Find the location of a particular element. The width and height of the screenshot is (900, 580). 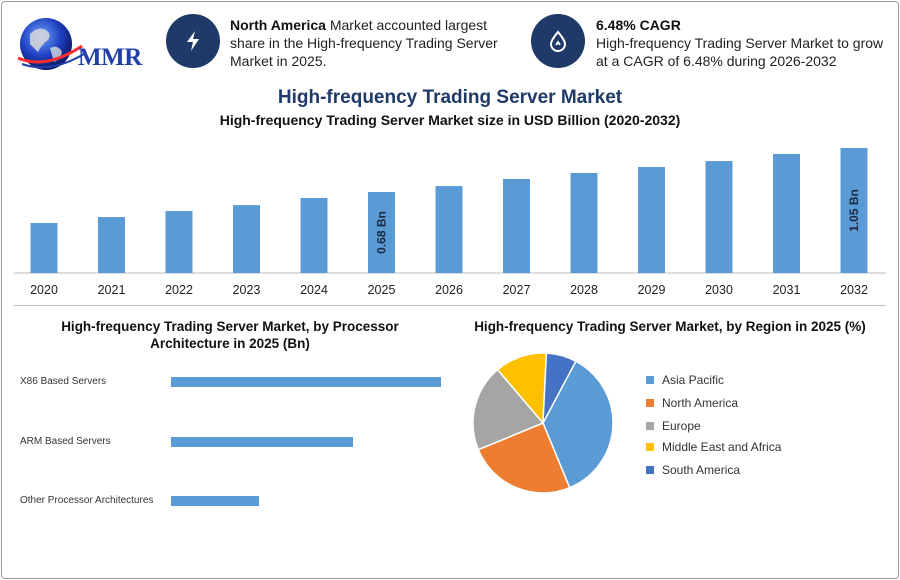

region-pie-chart is located at coordinates (543, 423).